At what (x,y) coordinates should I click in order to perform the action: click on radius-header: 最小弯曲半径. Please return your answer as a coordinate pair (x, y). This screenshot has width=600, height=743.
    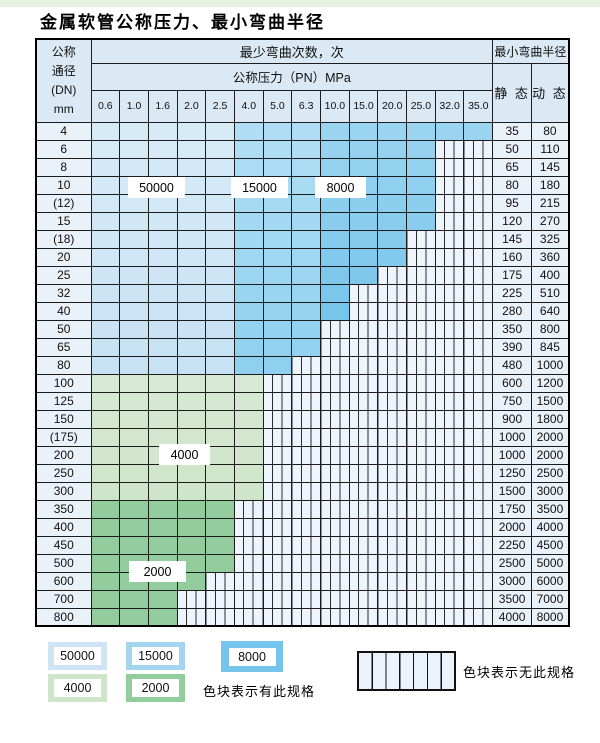
    Looking at the image, I should click on (531, 51).